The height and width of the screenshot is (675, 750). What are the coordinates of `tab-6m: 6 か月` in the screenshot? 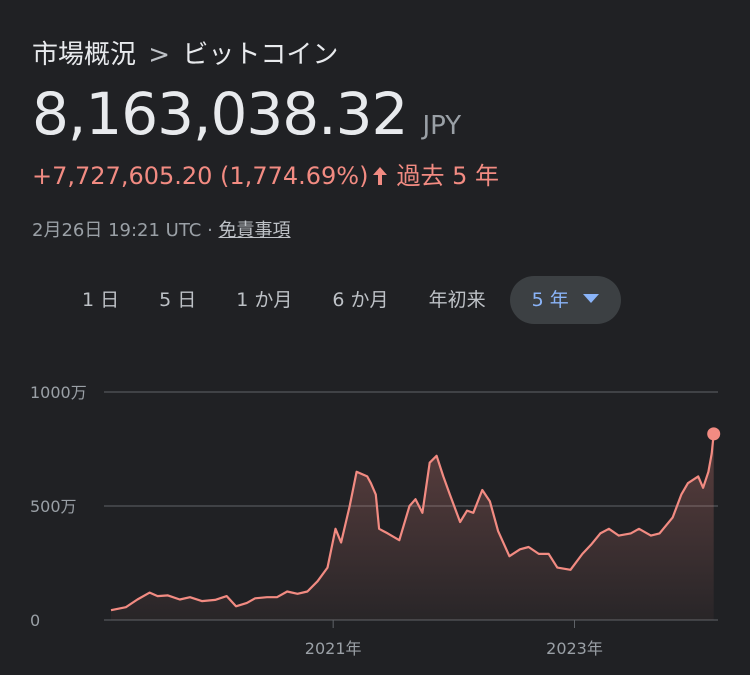 It's located at (360, 300).